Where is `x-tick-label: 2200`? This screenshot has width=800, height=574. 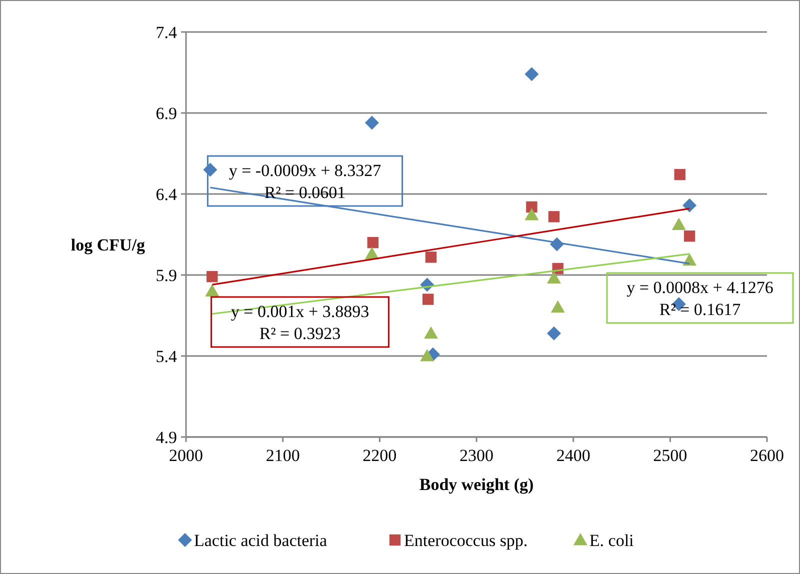 x-tick-label: 2200 is located at coordinates (379, 455).